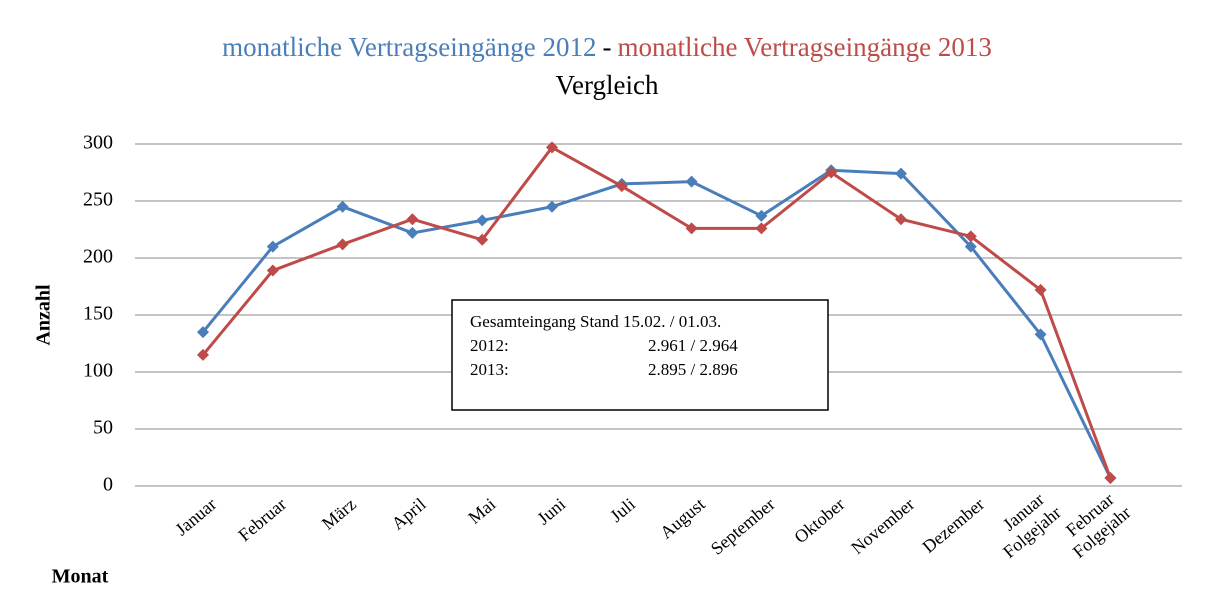  What do you see at coordinates (98, 200) in the screenshot?
I see `y-tick-label: 250` at bounding box center [98, 200].